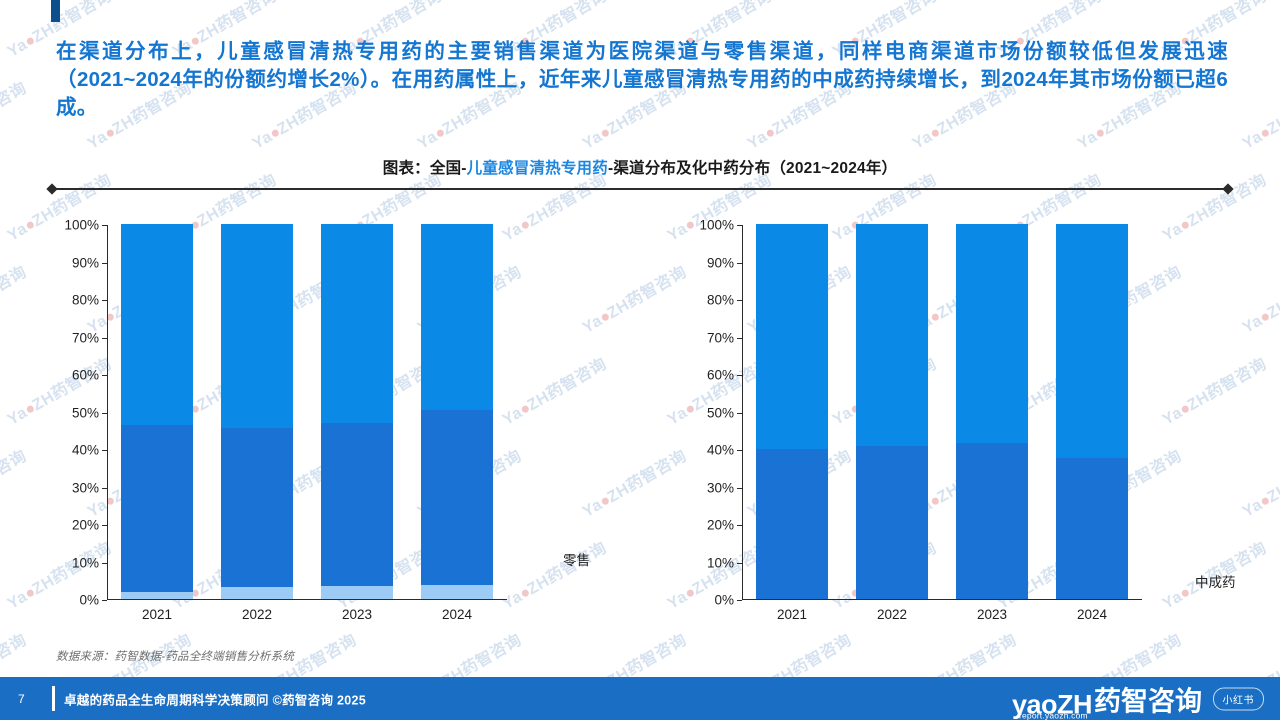  I want to click on logo-latin: yaoZH report.yaozh.com, so click(1052, 704).